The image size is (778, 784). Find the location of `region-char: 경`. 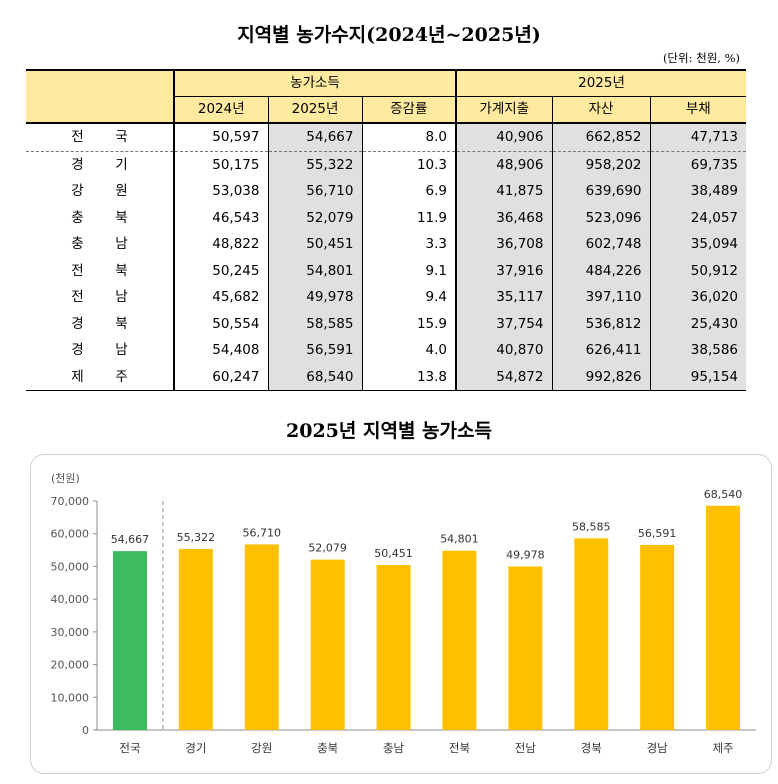

region-char: 경 is located at coordinates (77, 164).